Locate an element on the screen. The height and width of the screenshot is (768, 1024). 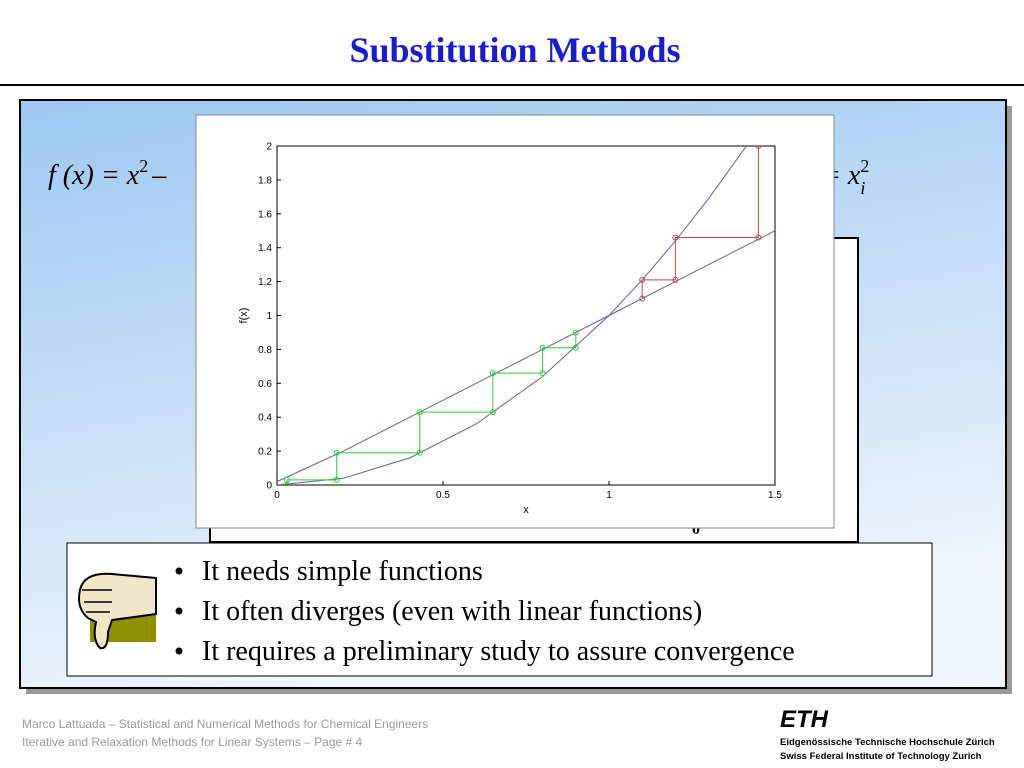
y-tick-label: 1.2 is located at coordinates (265, 282).